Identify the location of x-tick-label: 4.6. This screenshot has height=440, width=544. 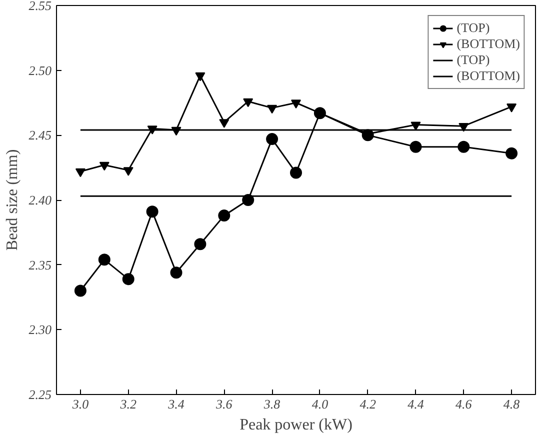
(464, 404).